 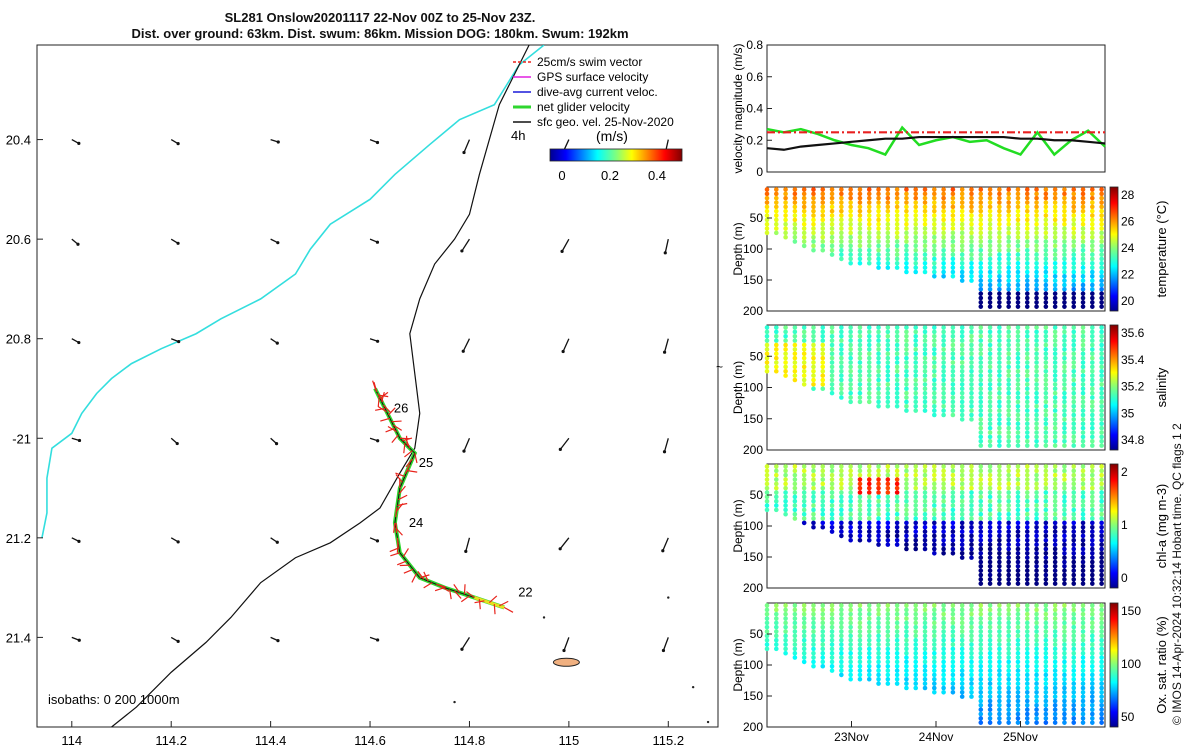 I want to click on legend-label: dive-avg current veloc., so click(x=597, y=92).